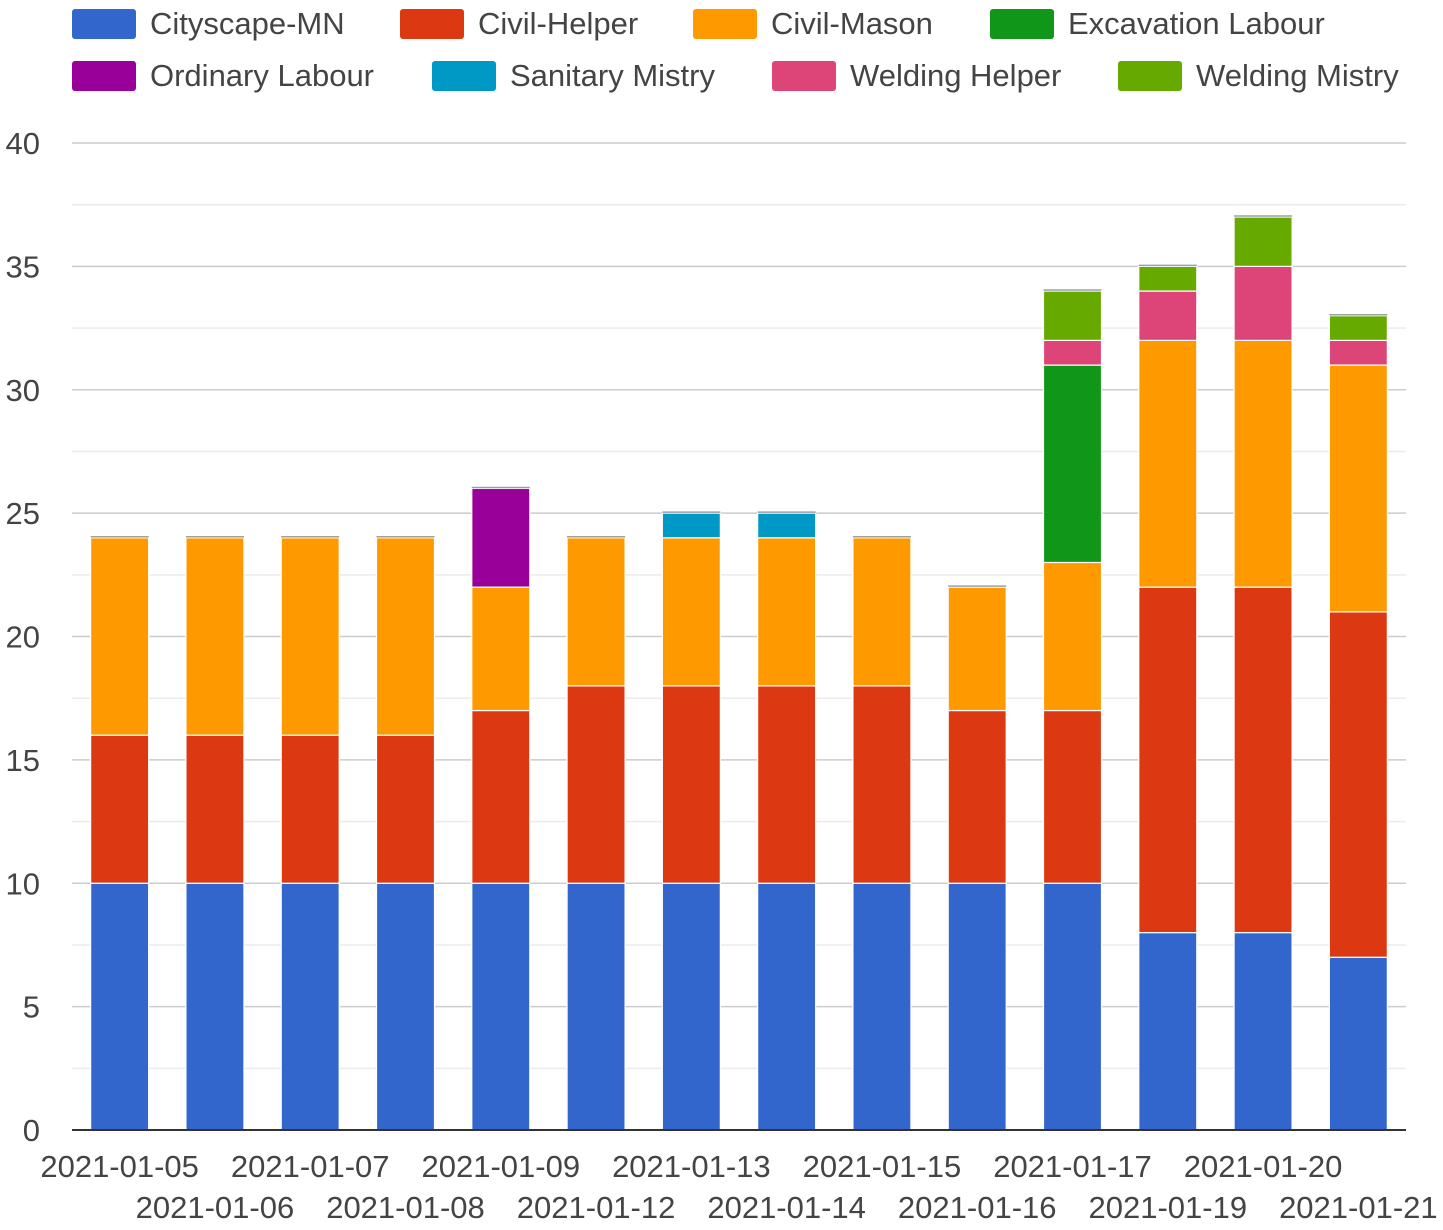 The width and height of the screenshot is (1443, 1230). I want to click on legend-label: Welding Mistry, so click(1297, 75).